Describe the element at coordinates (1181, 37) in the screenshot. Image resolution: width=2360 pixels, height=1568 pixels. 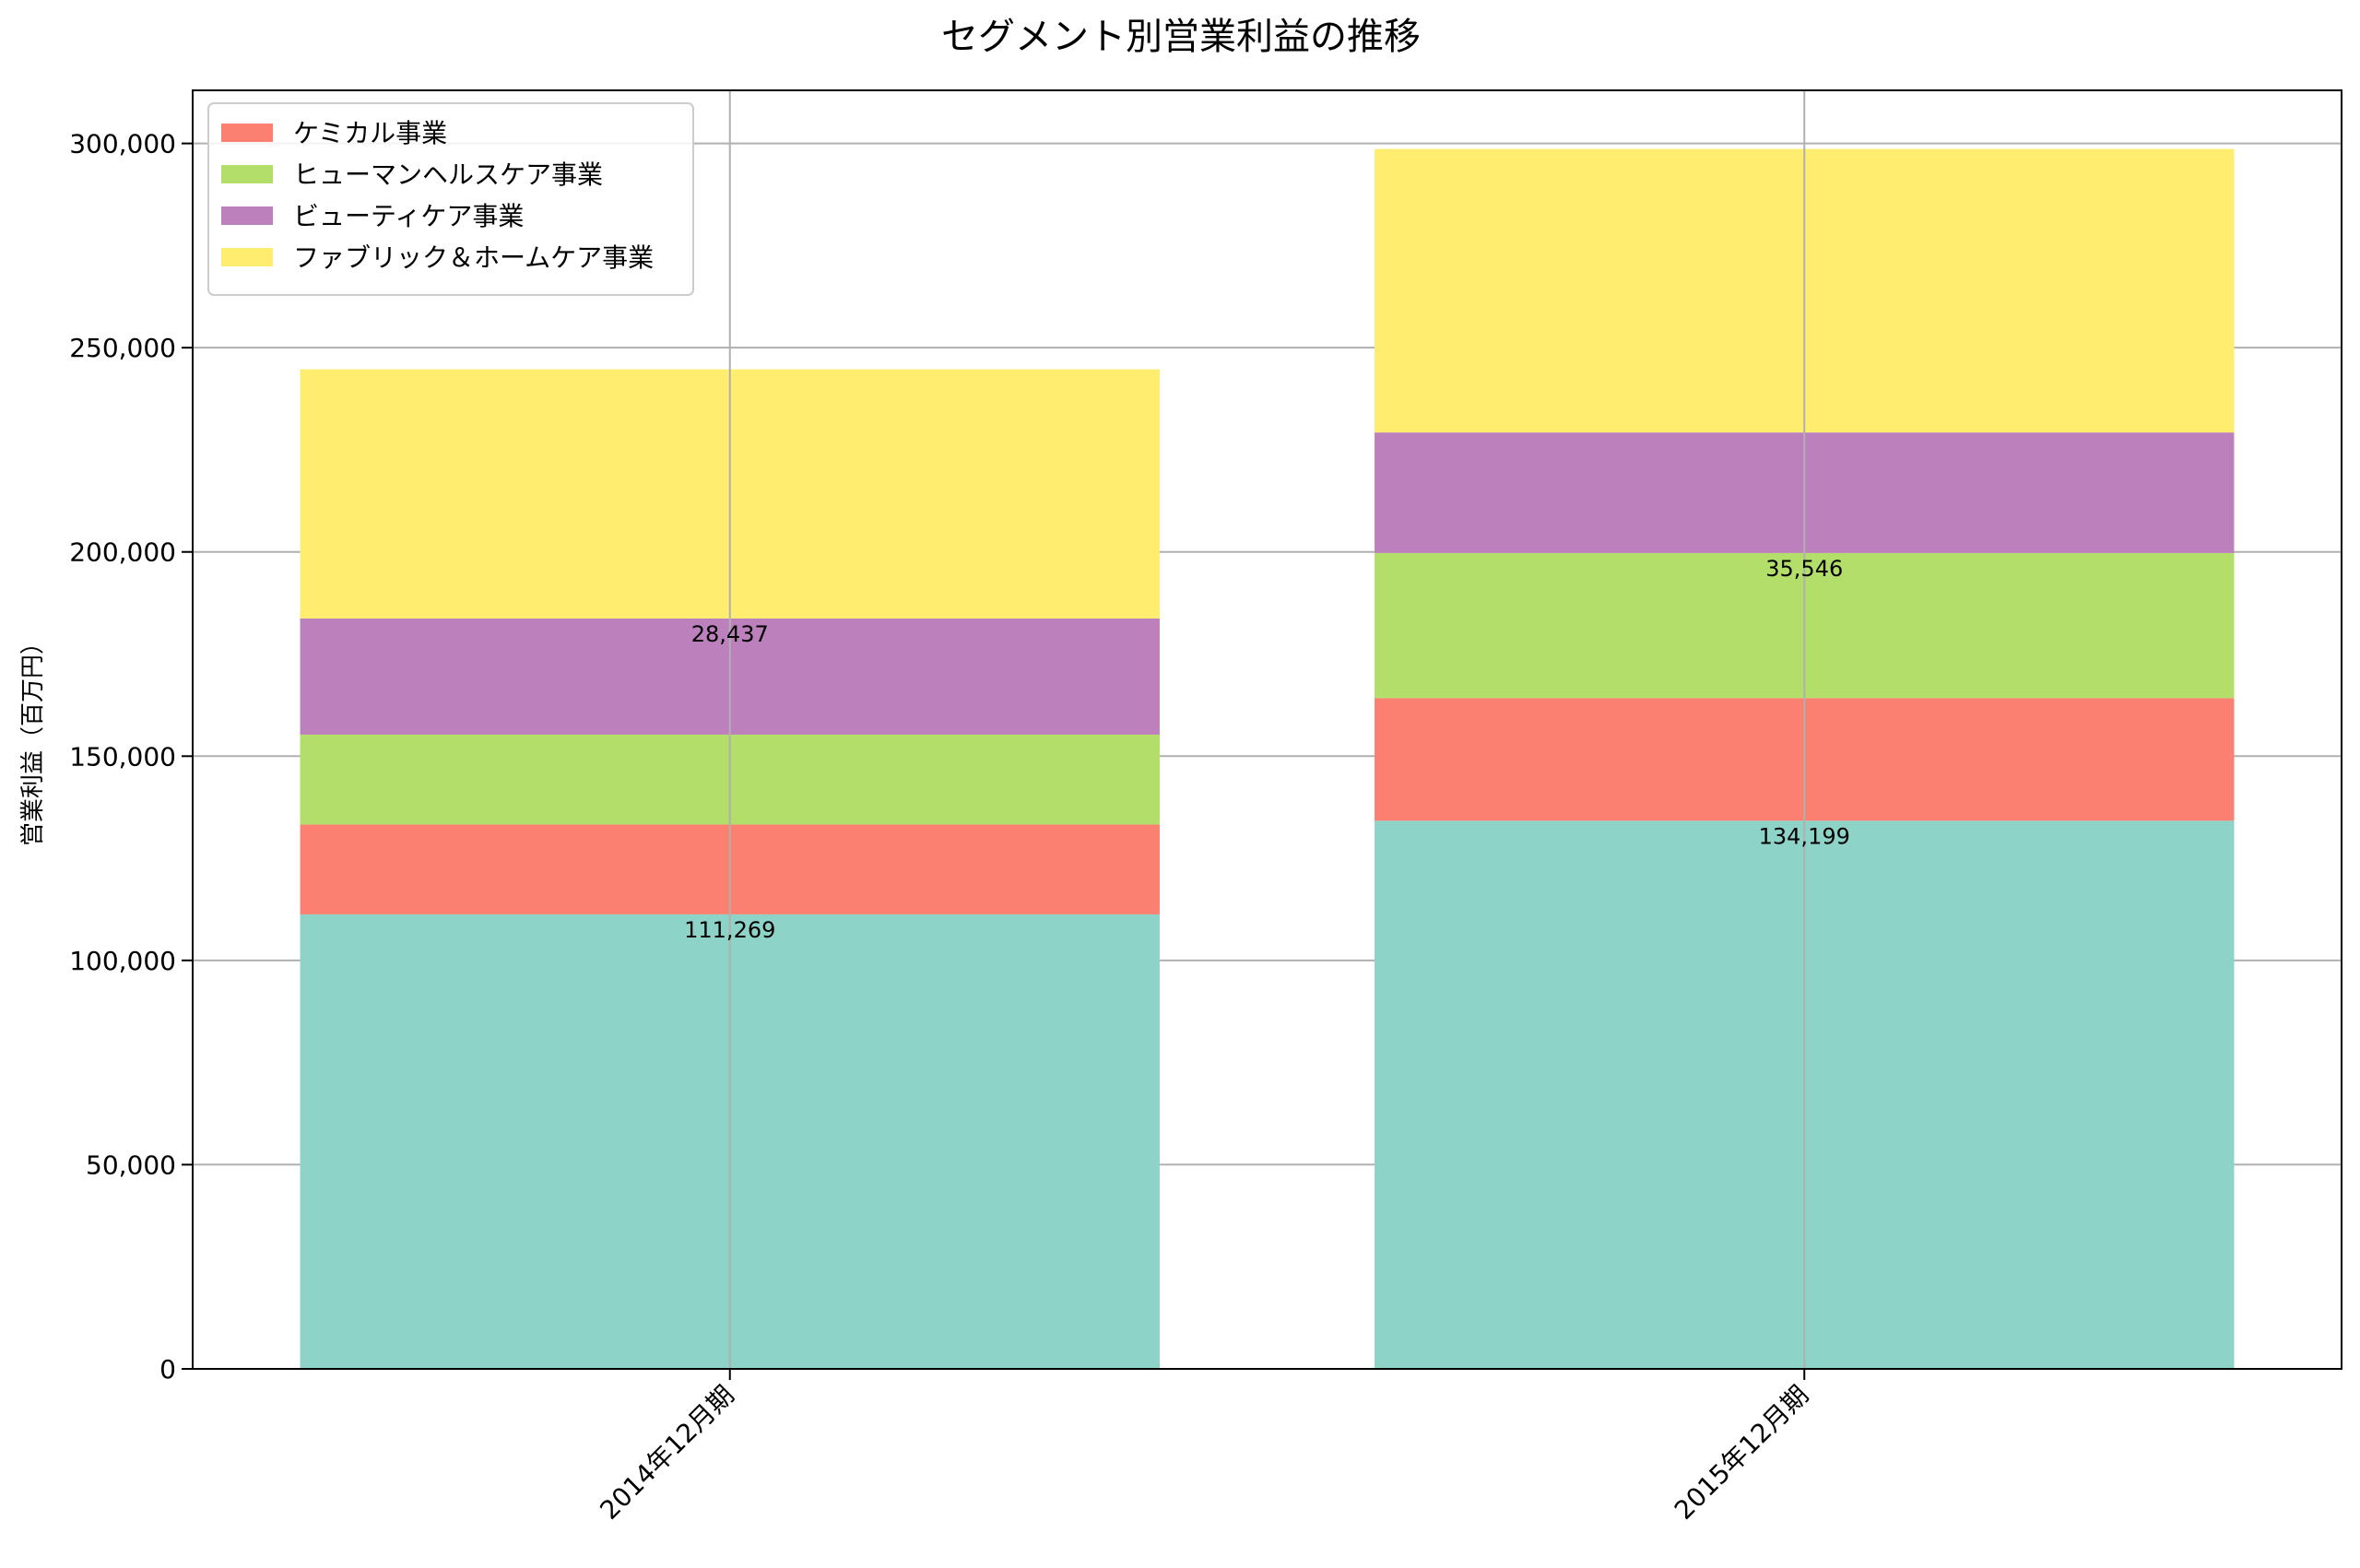
I see `chart-title: セグメント別営業利益の推移` at that location.